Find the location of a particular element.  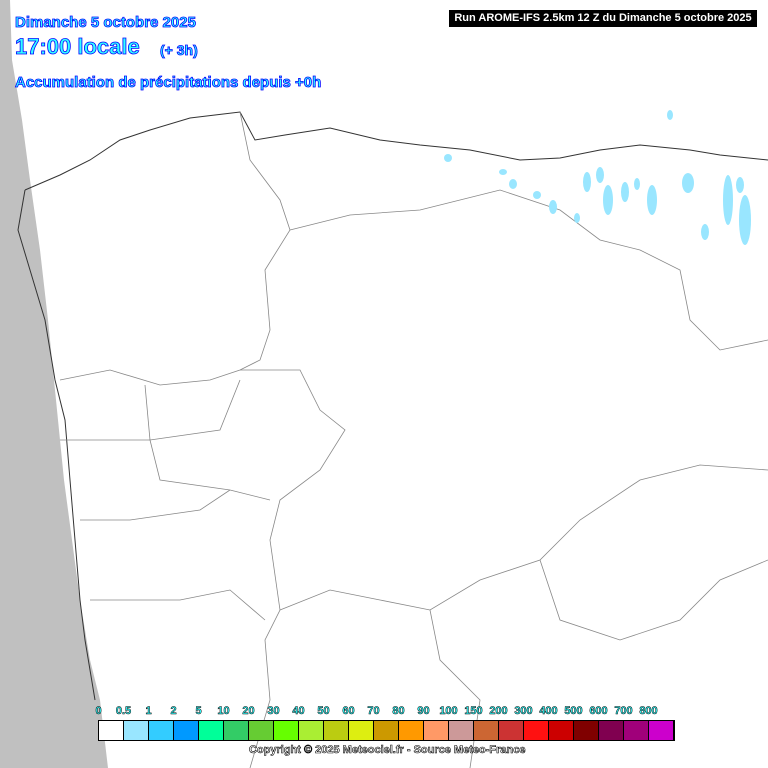

precipitation-areas is located at coordinates (597, 177).